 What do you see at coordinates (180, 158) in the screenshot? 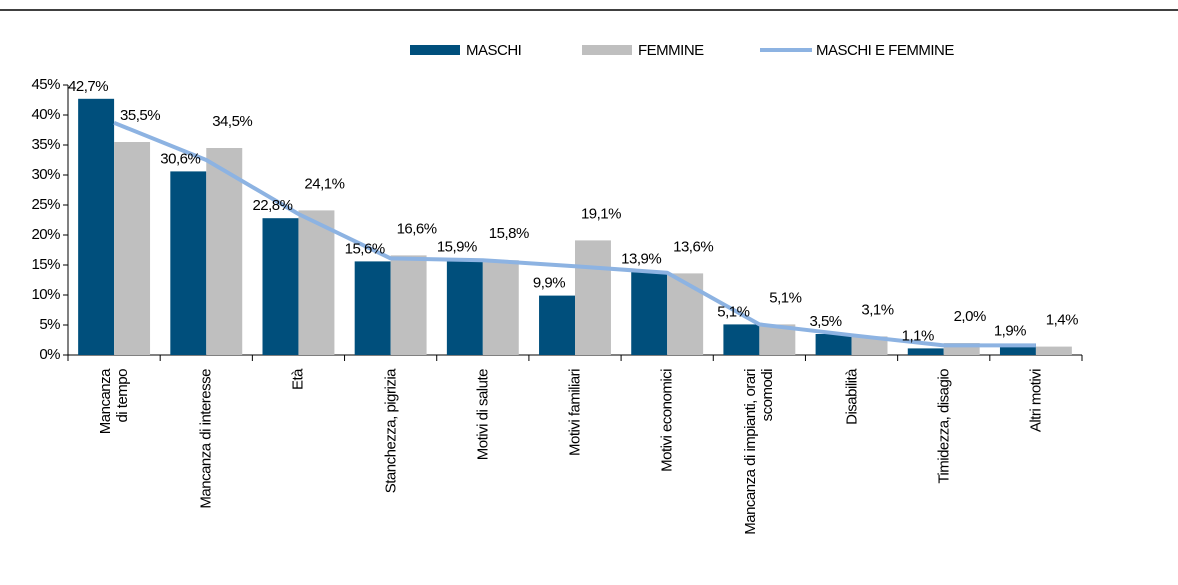
I see `value-label: 30,6%` at bounding box center [180, 158].